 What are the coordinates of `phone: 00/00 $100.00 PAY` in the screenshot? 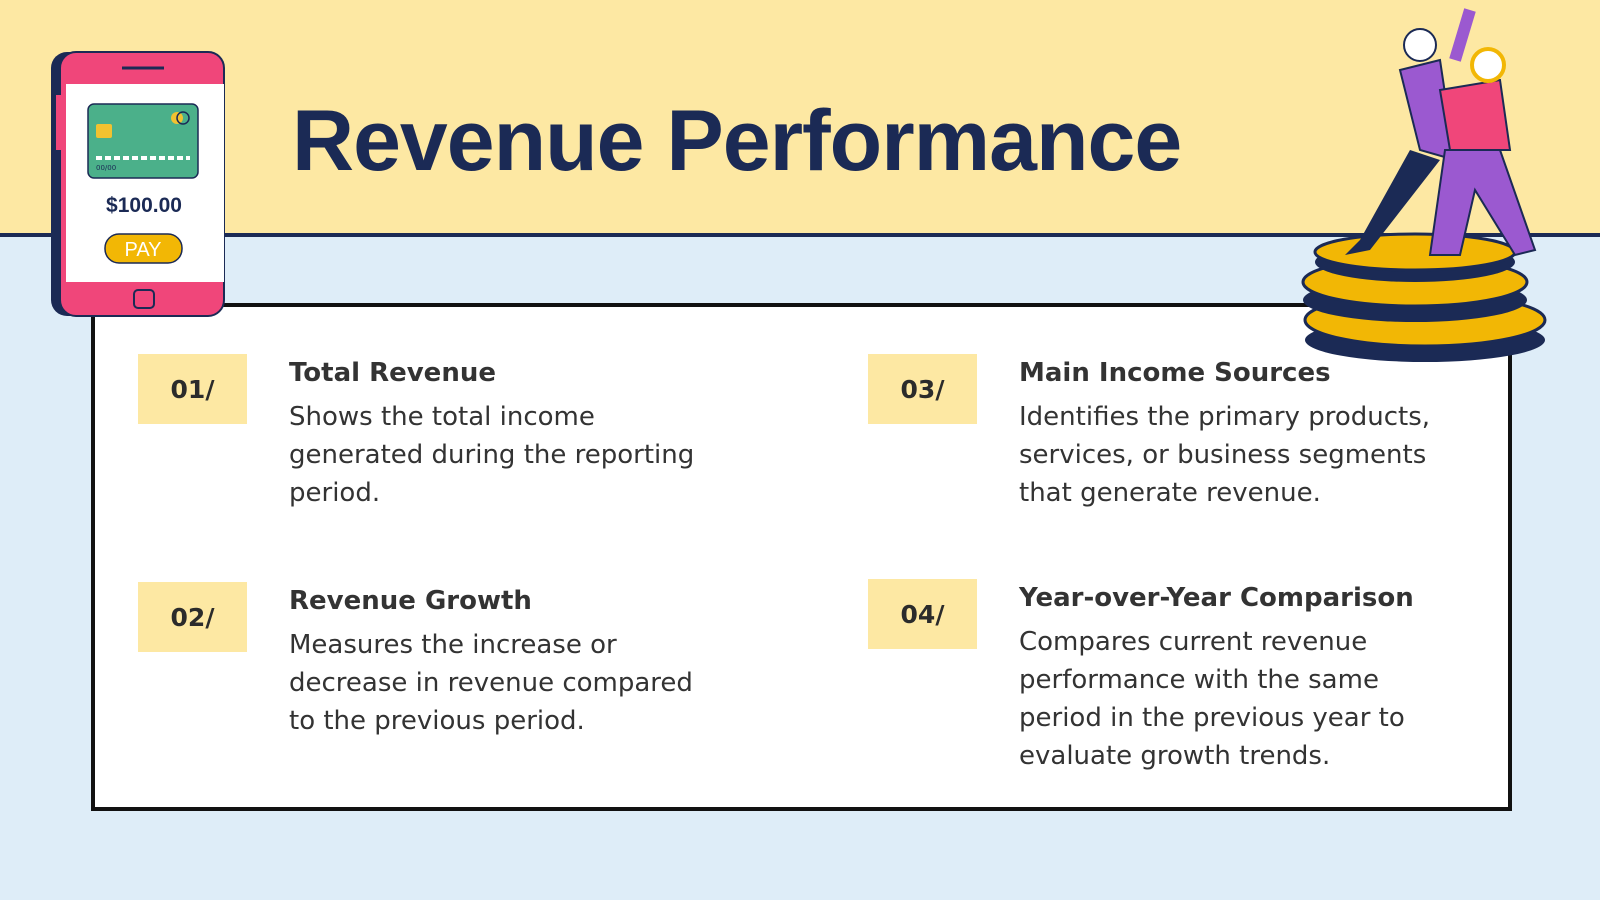 It's located at (138, 184).